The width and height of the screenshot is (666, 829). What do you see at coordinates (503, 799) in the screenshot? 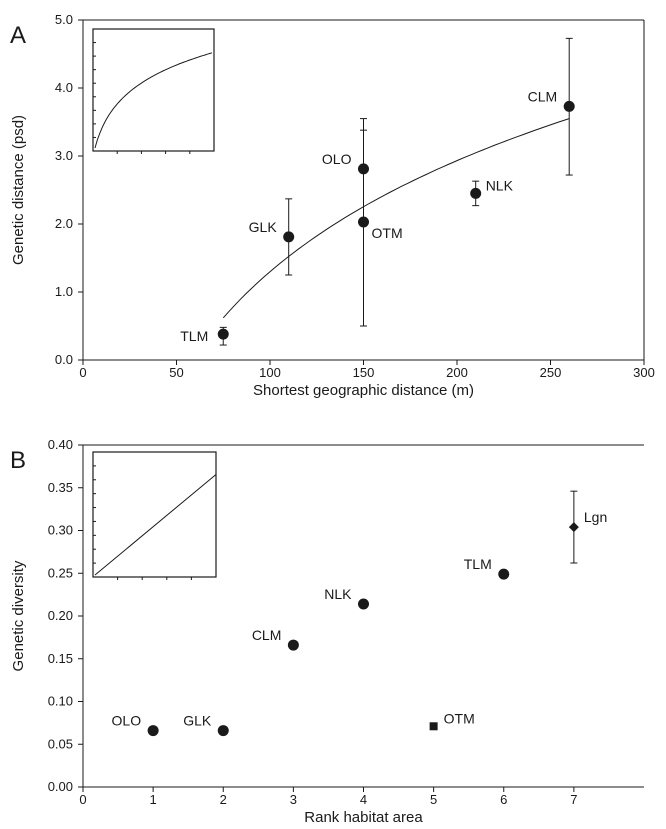
I see `x-tick-label: 6` at bounding box center [503, 799].